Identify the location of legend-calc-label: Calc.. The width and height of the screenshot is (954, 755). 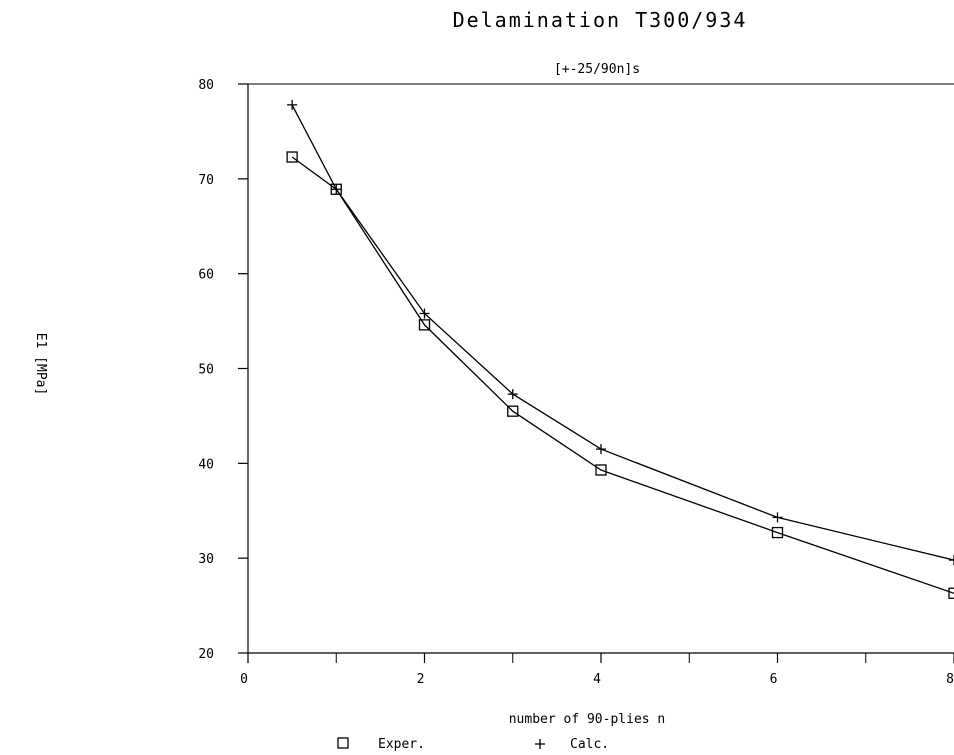
(589, 744).